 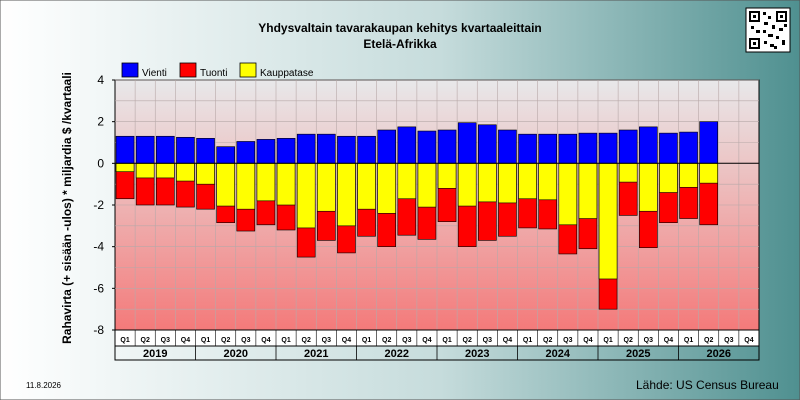 What do you see at coordinates (400, 44) in the screenshot?
I see `chart-subtitle: Etelä-Afrikka` at bounding box center [400, 44].